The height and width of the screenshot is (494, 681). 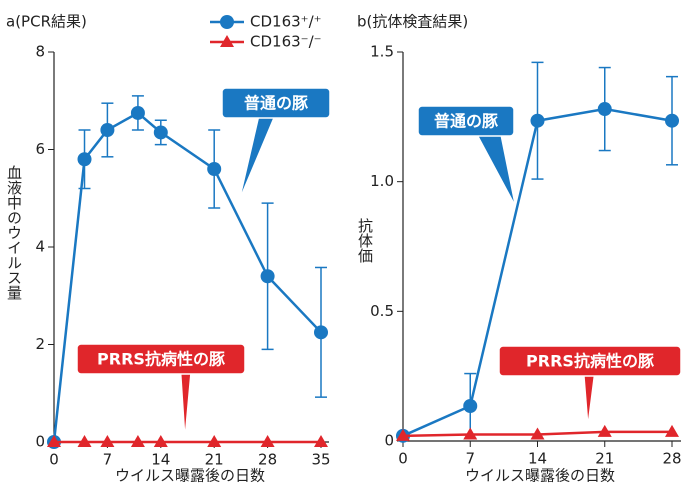 I want to click on y-tick-label: 1.5, so click(x=382, y=52).